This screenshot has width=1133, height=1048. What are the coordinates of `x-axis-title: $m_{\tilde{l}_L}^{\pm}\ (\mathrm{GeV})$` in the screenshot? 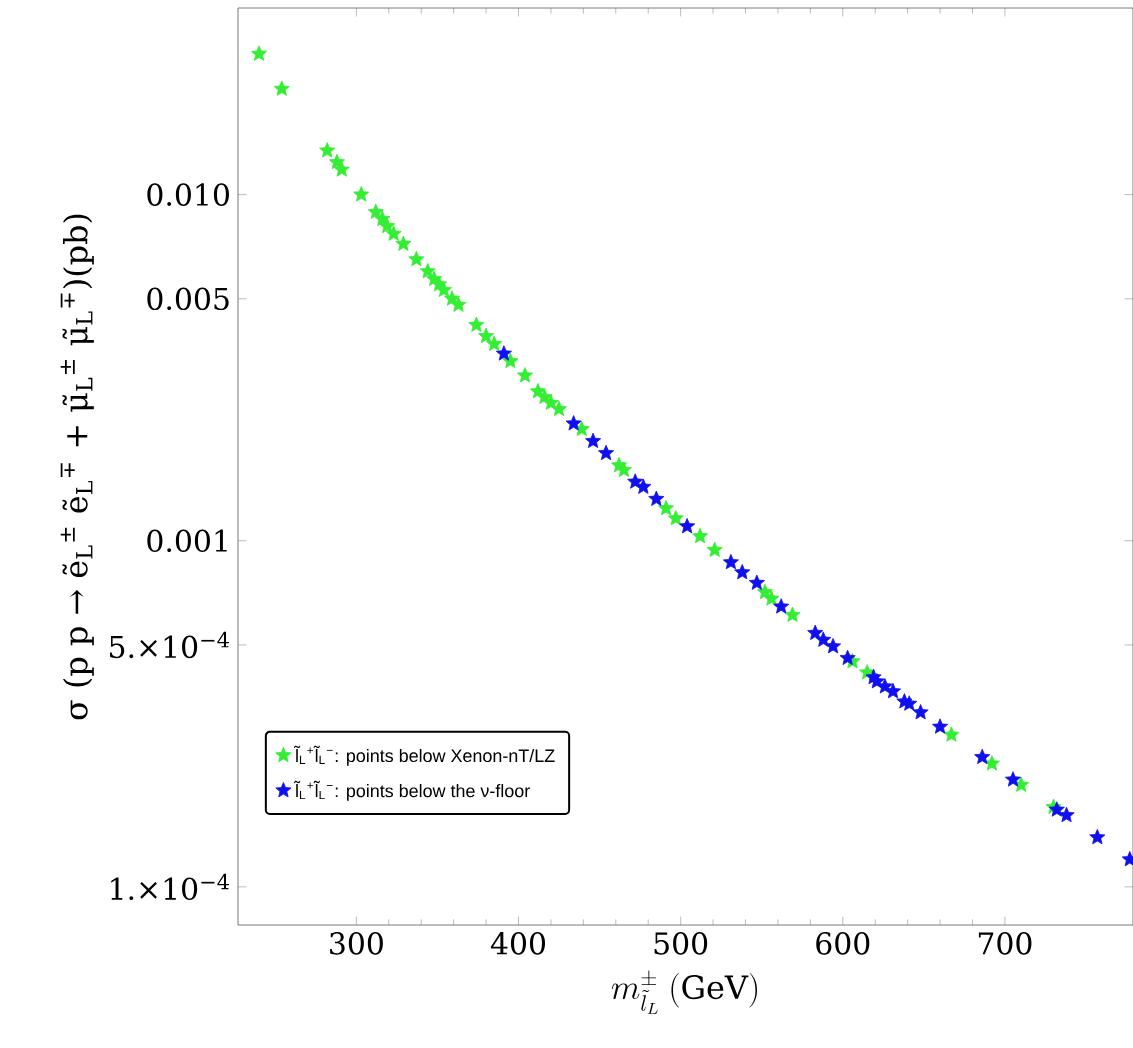 It's located at (684, 992).